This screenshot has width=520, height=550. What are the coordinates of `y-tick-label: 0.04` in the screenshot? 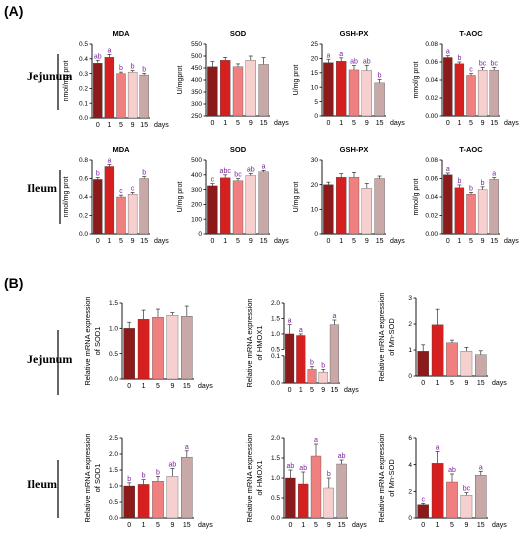 It's located at (431, 80).